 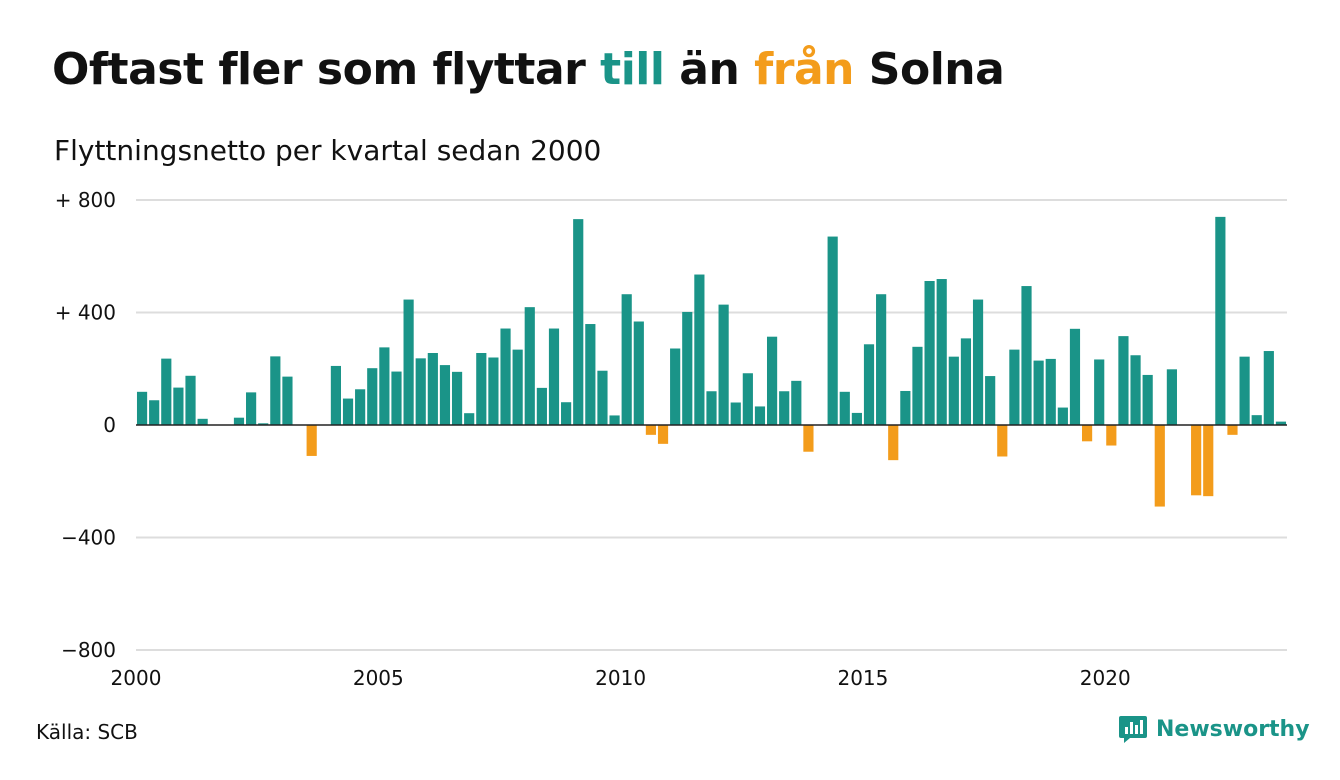 I want to click on x-tick-label: 2010, so click(x=620, y=678).